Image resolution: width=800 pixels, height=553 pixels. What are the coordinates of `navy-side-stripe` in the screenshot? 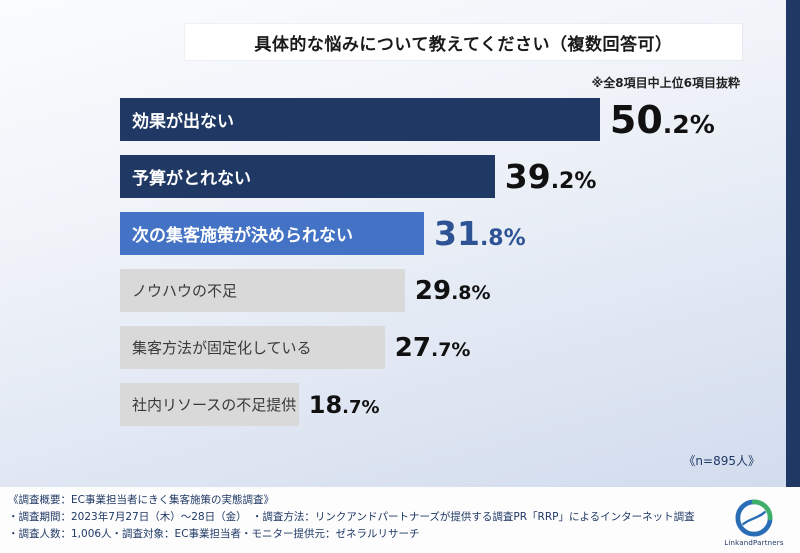 It's located at (793, 243).